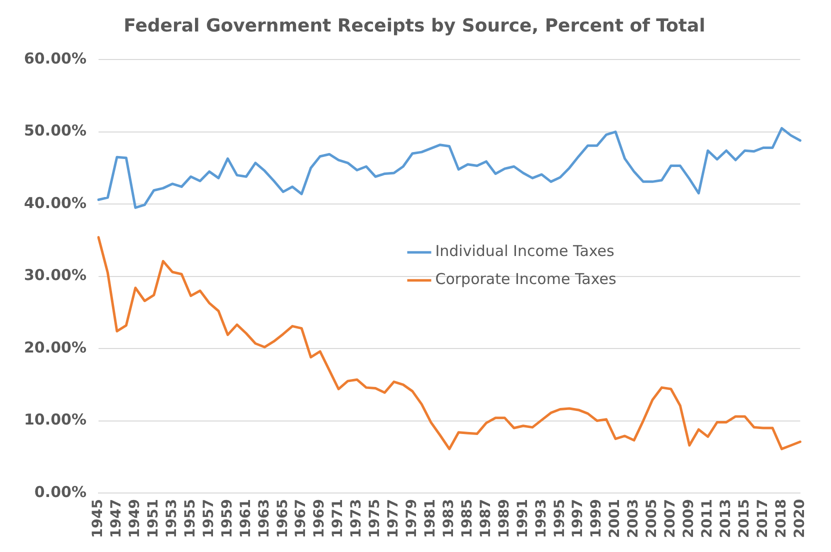 This screenshot has height=552, width=831. I want to click on x-tick-label: 2011, so click(708, 518).